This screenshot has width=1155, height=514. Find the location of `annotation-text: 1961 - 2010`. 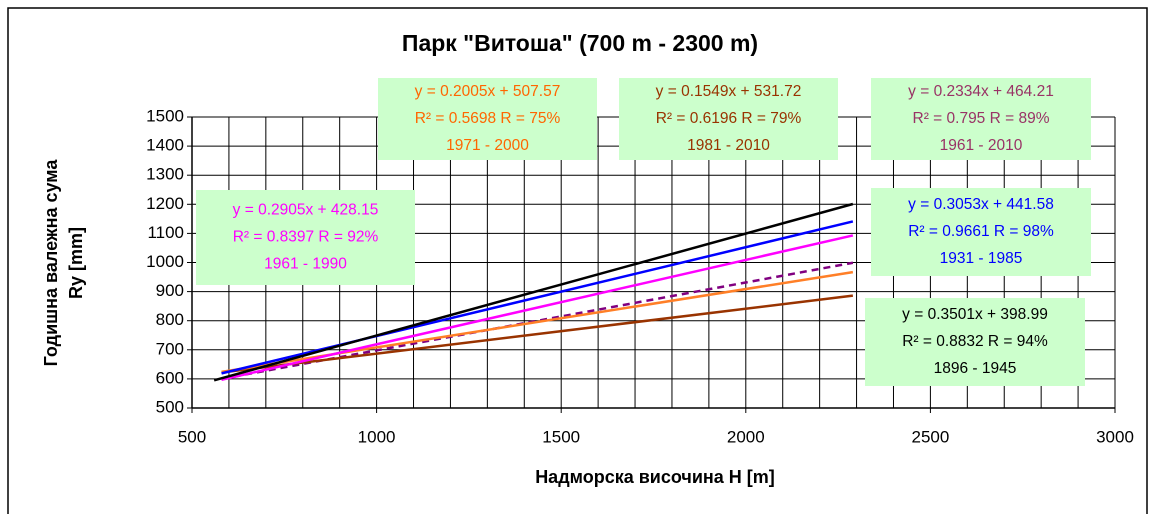

annotation-text: 1961 - 2010 is located at coordinates (981, 145).